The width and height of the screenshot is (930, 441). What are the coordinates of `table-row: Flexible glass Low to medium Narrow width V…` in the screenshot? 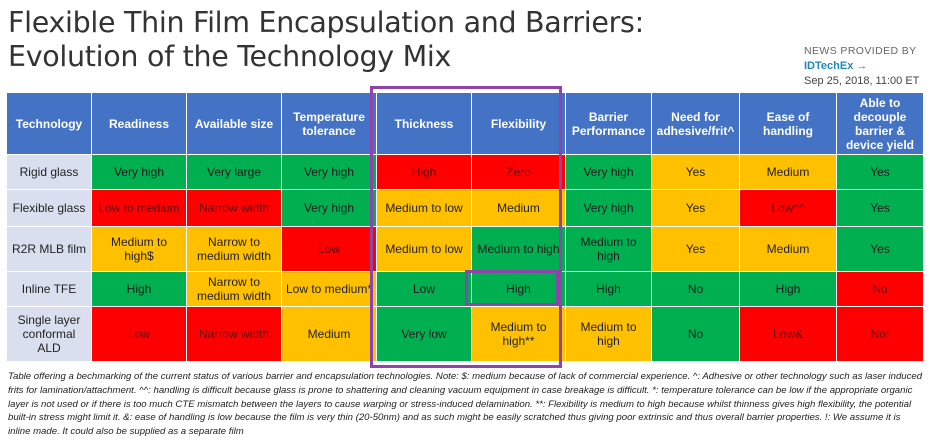 It's located at (465, 208).